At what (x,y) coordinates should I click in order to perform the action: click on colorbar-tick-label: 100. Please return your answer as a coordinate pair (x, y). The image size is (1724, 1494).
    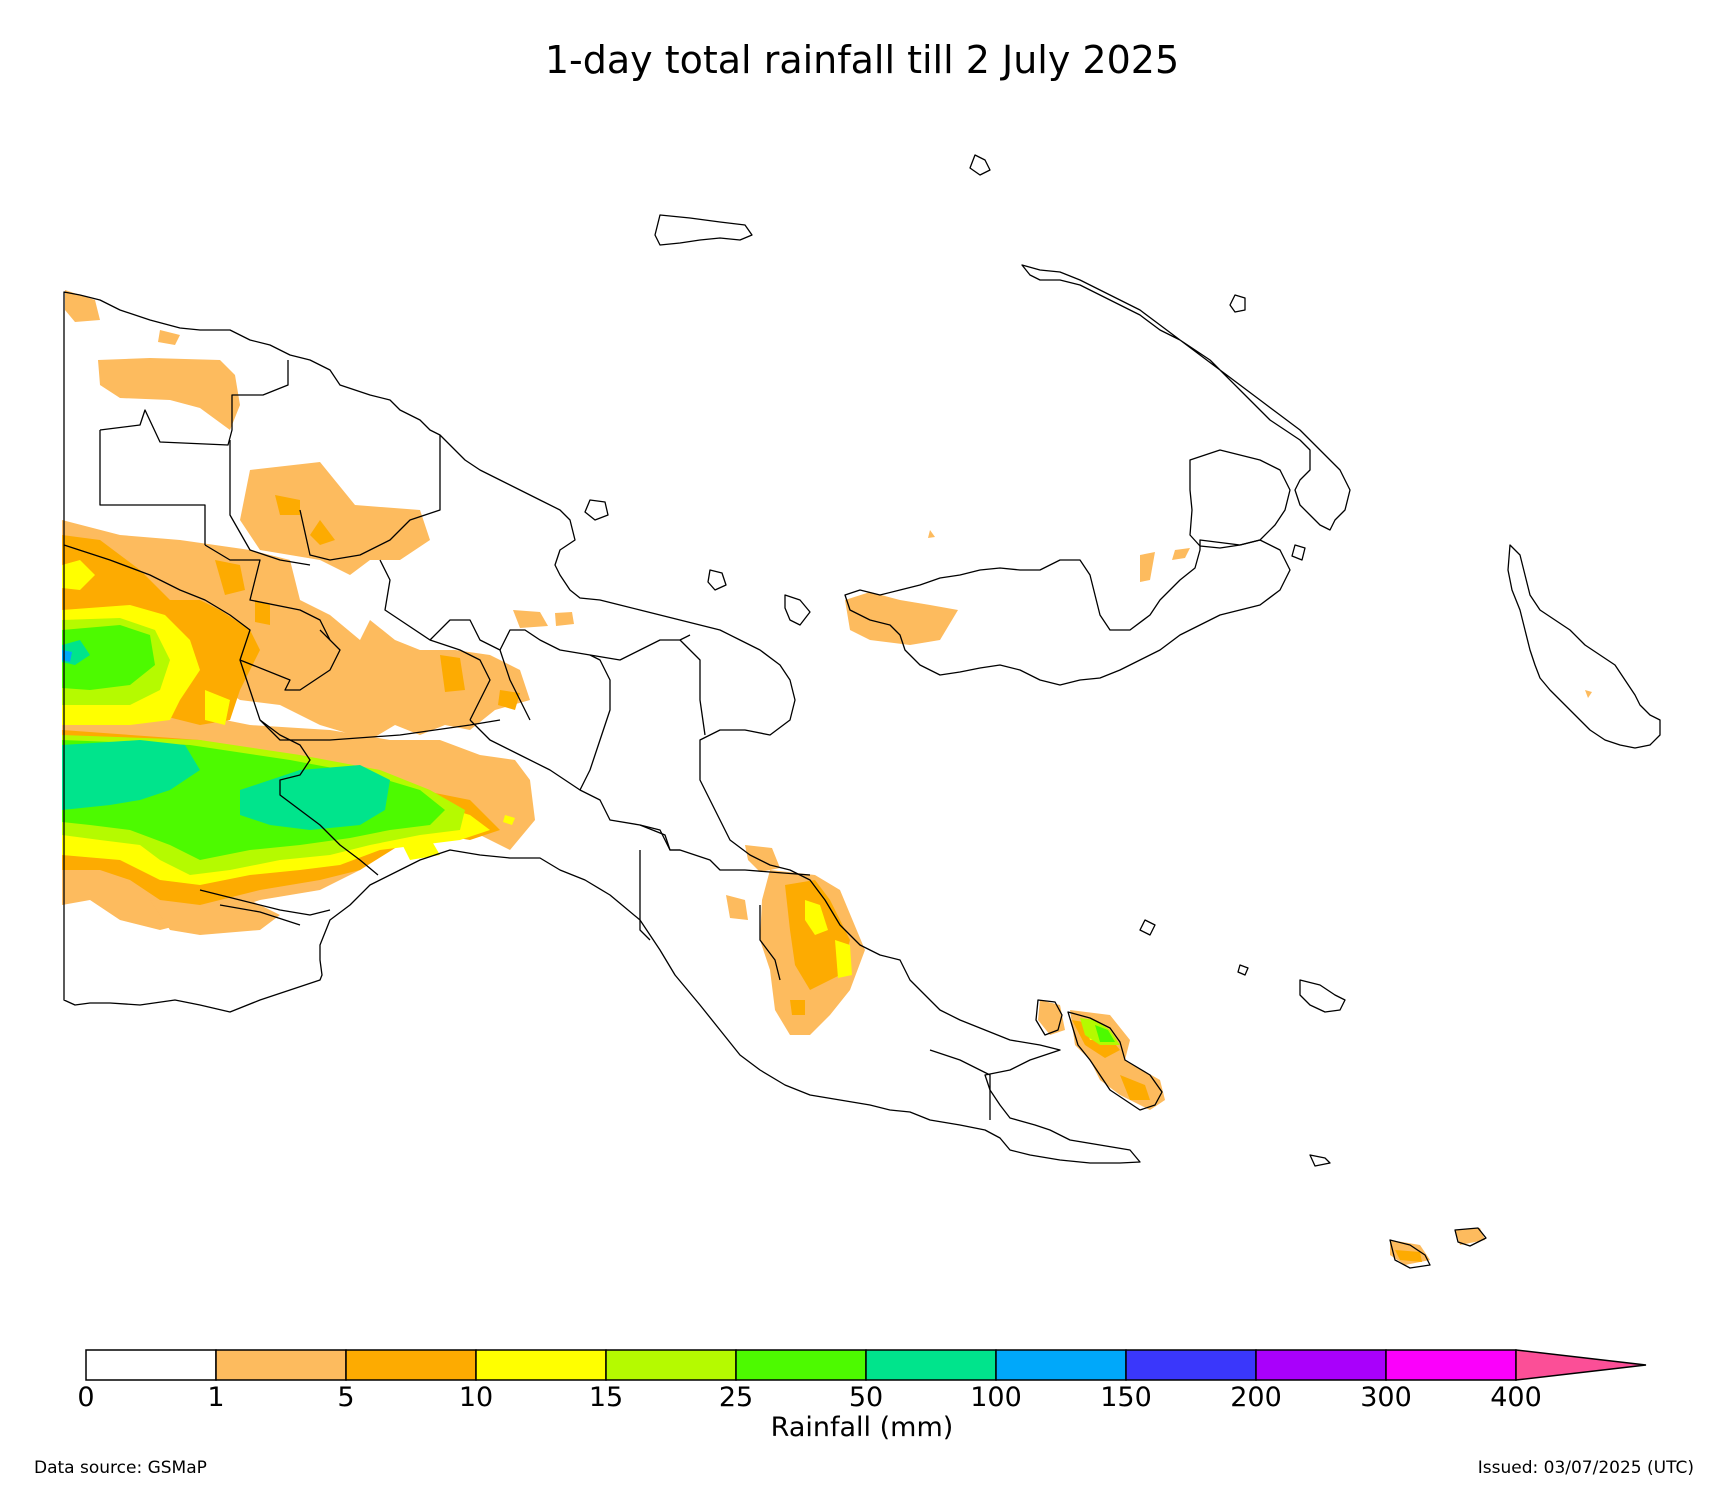
    Looking at the image, I should click on (996, 1397).